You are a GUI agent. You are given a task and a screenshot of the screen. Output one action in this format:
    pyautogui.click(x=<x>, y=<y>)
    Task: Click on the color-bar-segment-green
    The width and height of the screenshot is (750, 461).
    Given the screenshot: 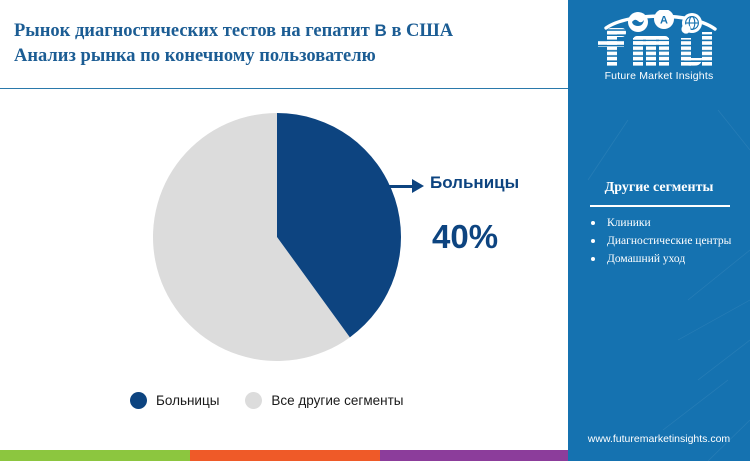 What is the action you would take?
    pyautogui.click(x=95, y=455)
    